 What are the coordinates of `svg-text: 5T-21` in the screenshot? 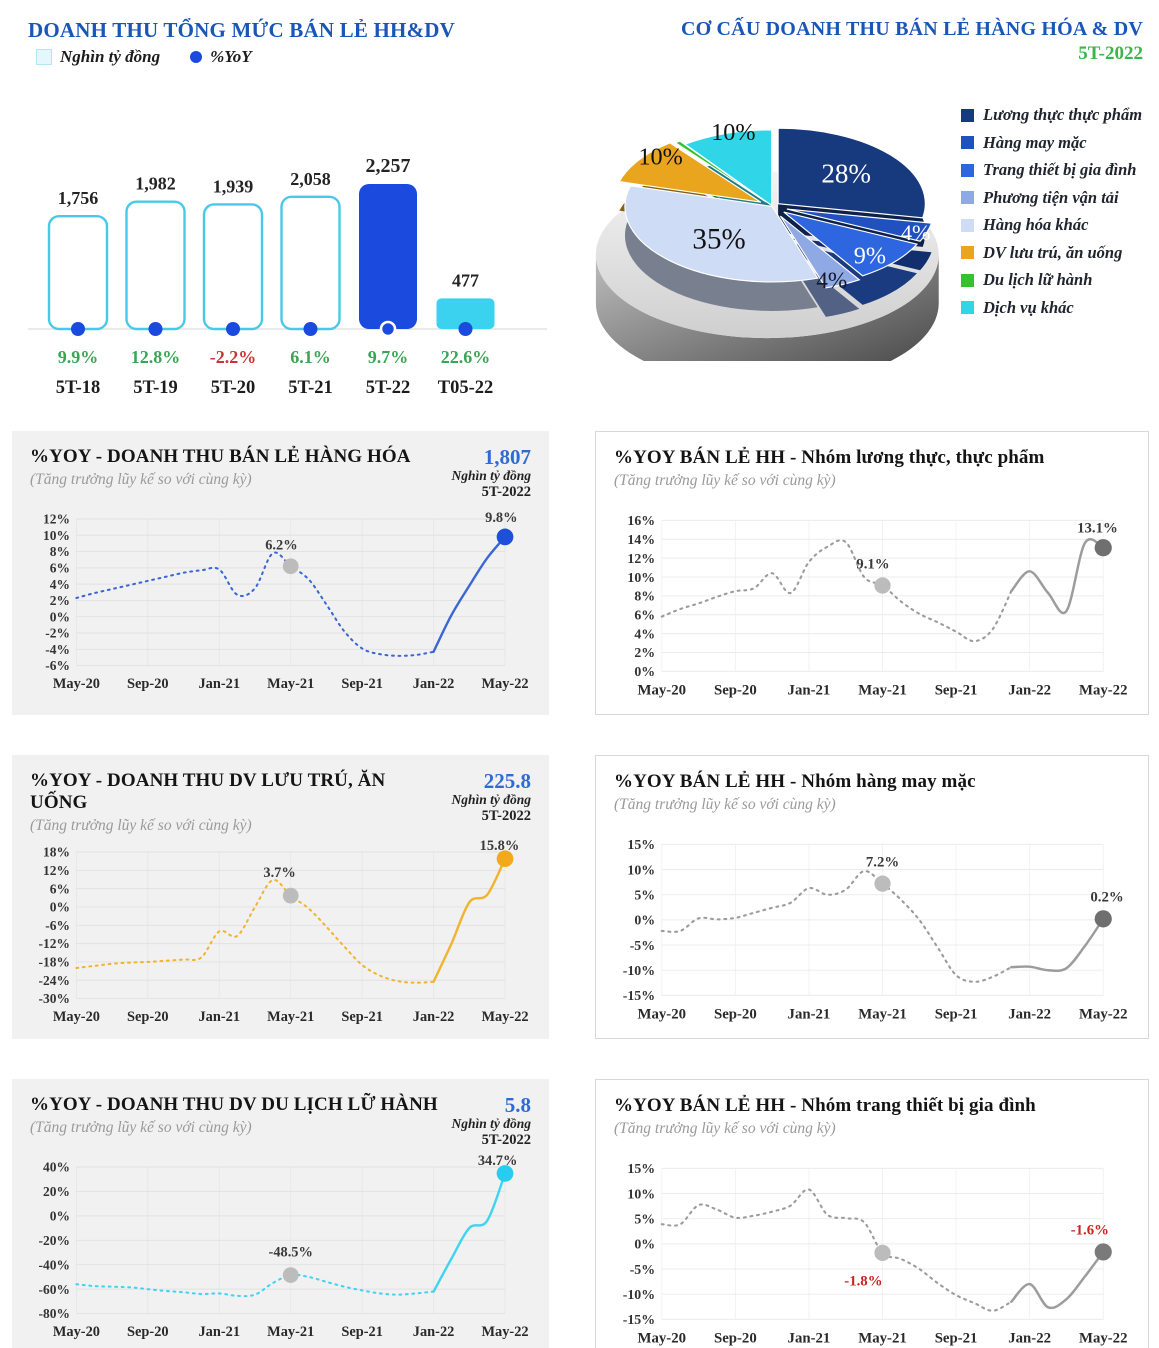 It's located at (310, 387).